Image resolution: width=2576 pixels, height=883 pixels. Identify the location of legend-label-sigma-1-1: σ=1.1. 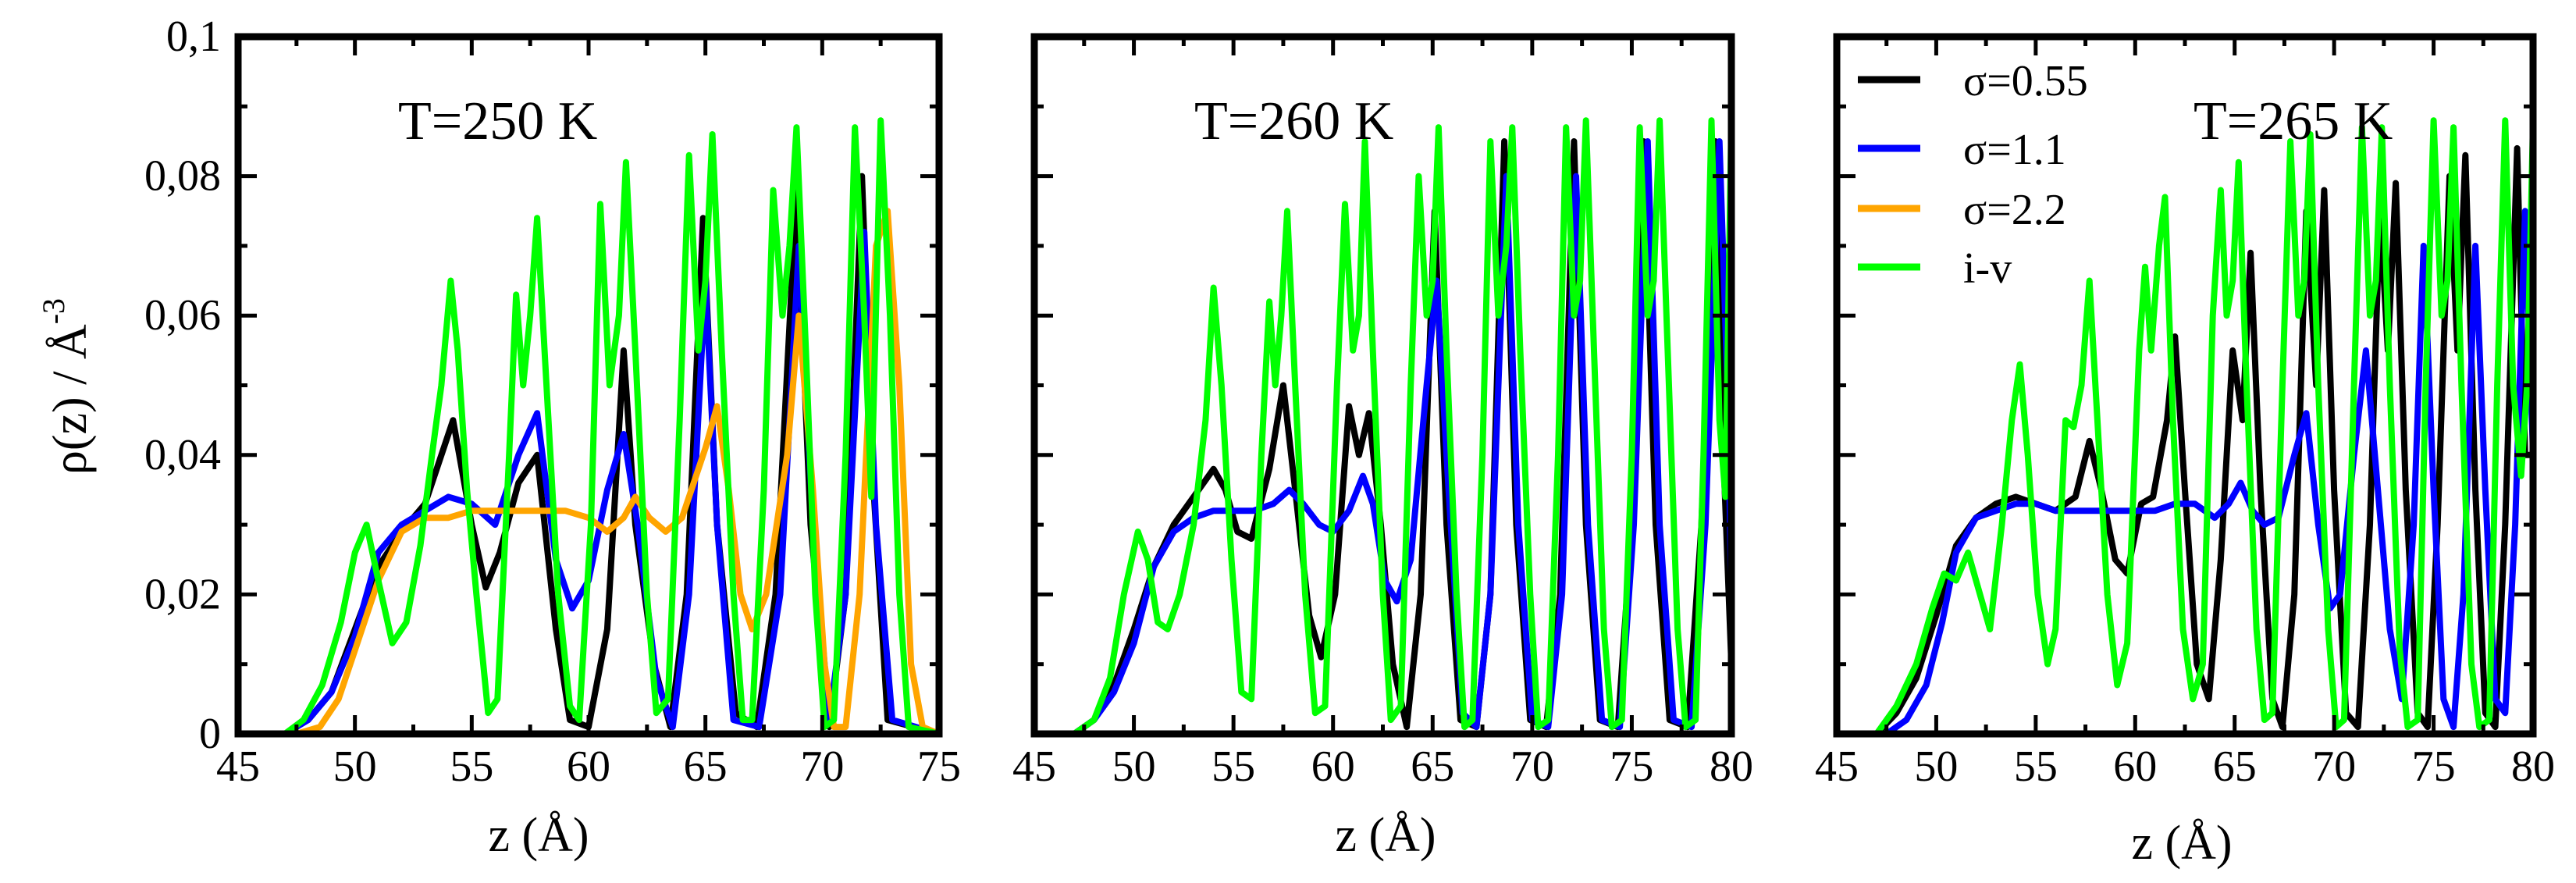
(2015, 150).